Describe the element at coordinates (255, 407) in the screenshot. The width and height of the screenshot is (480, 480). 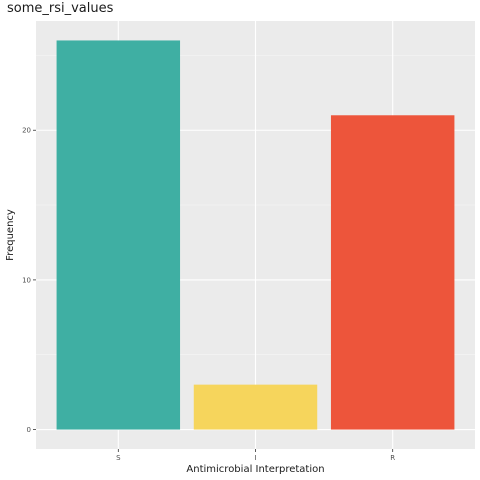
I see `bar-I` at that location.